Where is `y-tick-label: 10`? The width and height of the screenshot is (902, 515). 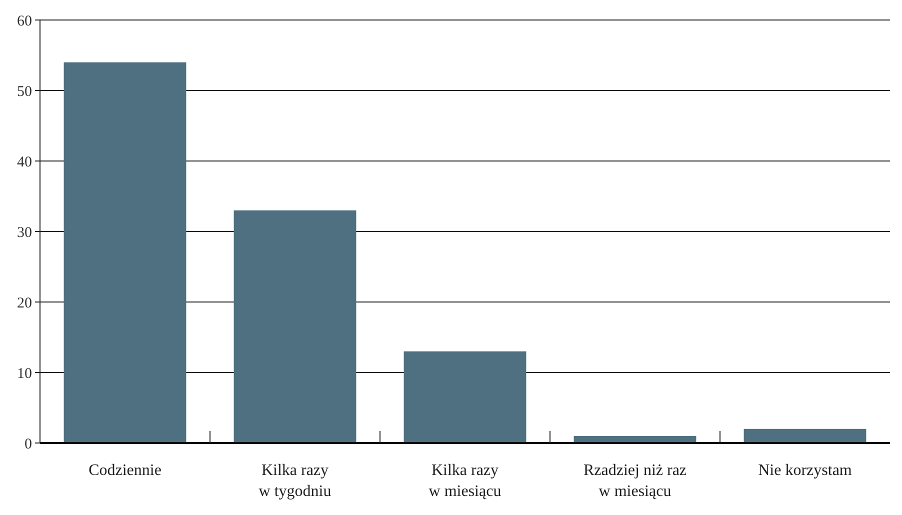
y-tick-label: 10 is located at coordinates (24, 374).